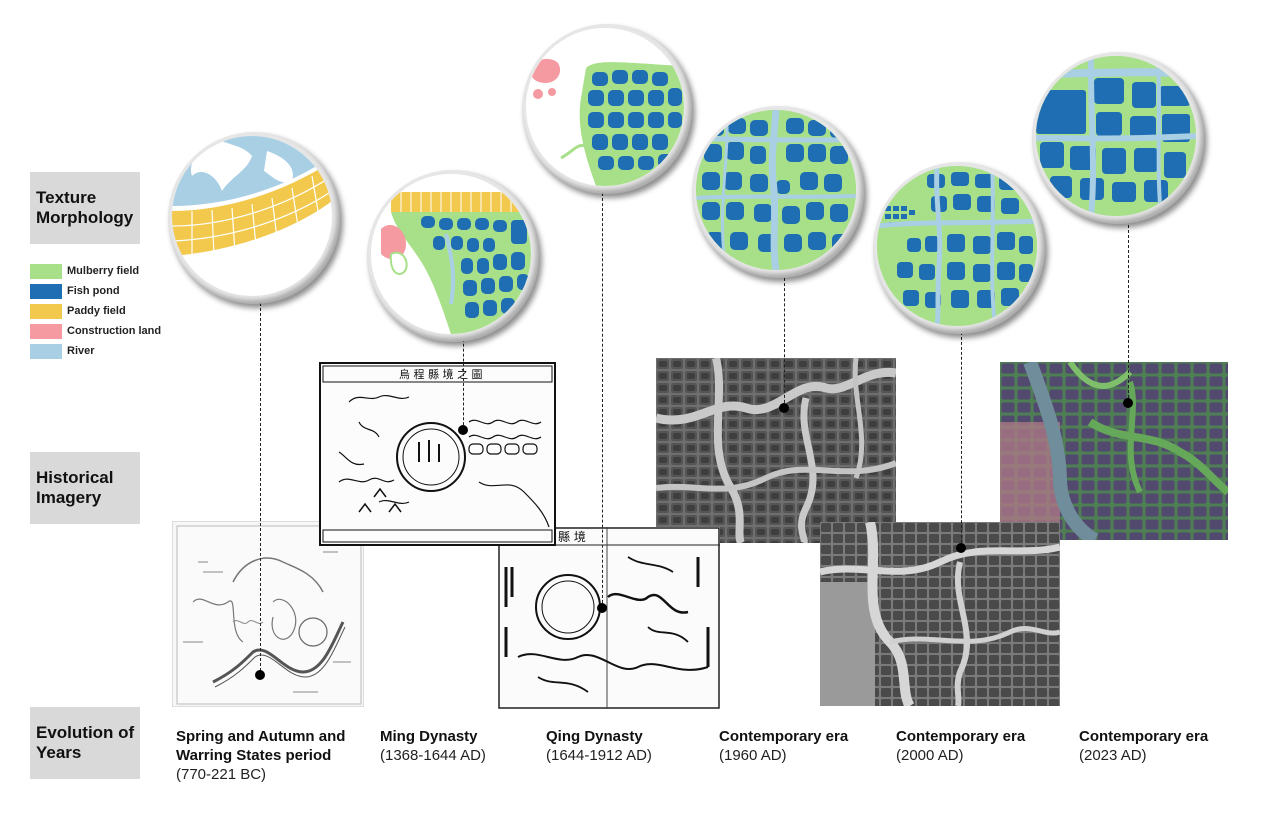 The width and height of the screenshot is (1270, 821). I want to click on legend-label: Paddy field, so click(96, 311).